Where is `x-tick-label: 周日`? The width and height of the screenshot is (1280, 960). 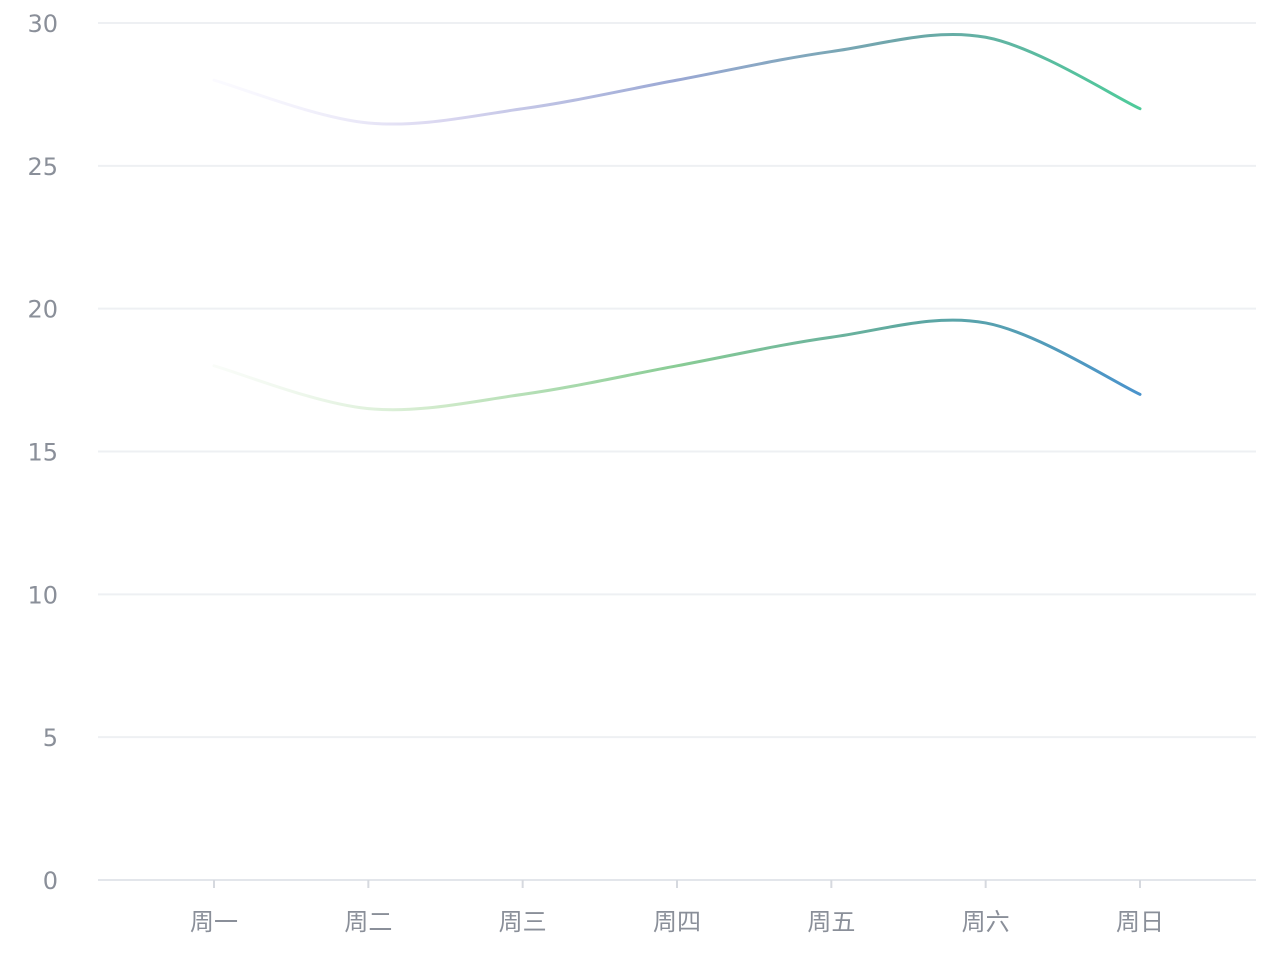 x-tick-label: 周日 is located at coordinates (1140, 922).